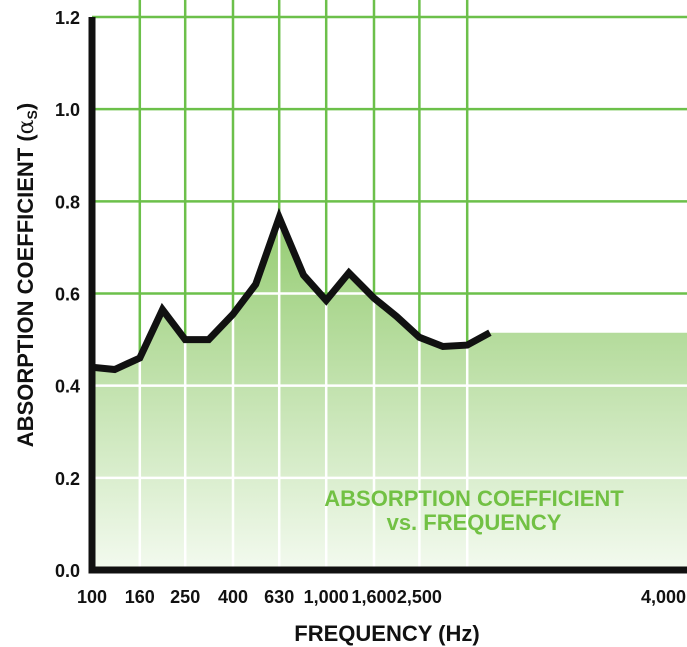  I want to click on y-axis-title-close: ), so click(25, 106).